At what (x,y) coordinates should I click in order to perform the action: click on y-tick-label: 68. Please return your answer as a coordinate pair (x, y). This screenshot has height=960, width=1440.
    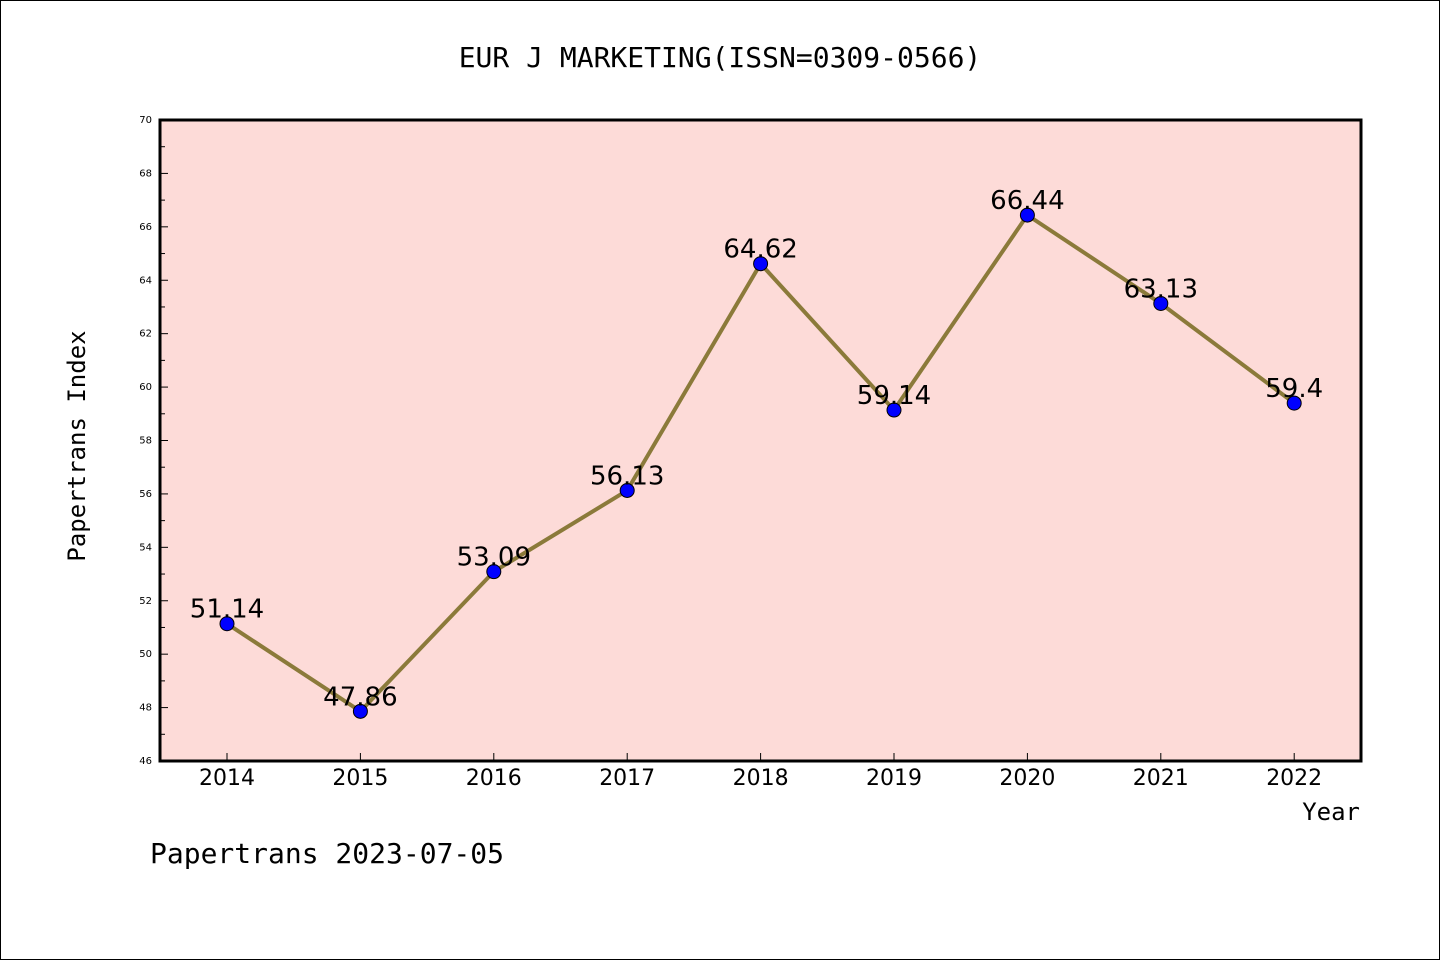
    Looking at the image, I should click on (145, 173).